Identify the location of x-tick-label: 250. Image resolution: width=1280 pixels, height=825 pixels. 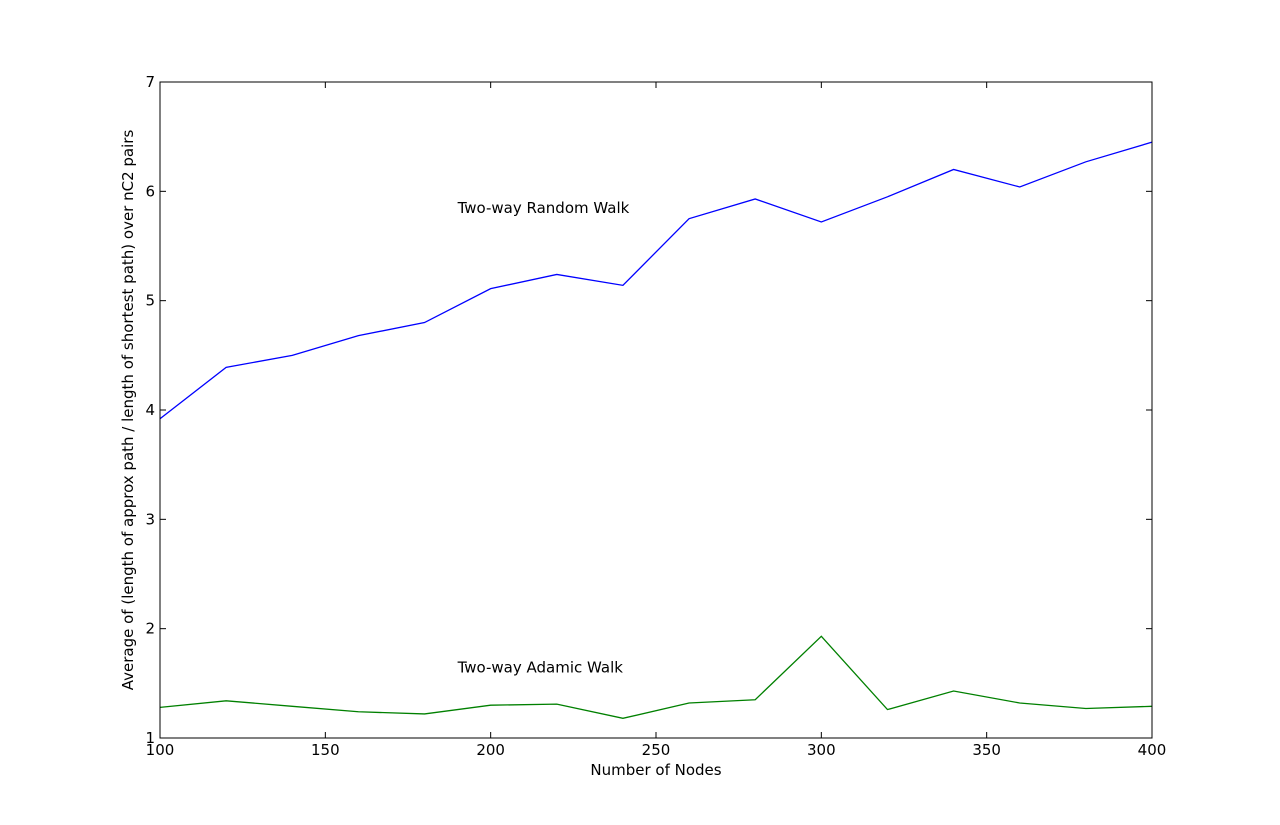
(656, 750).